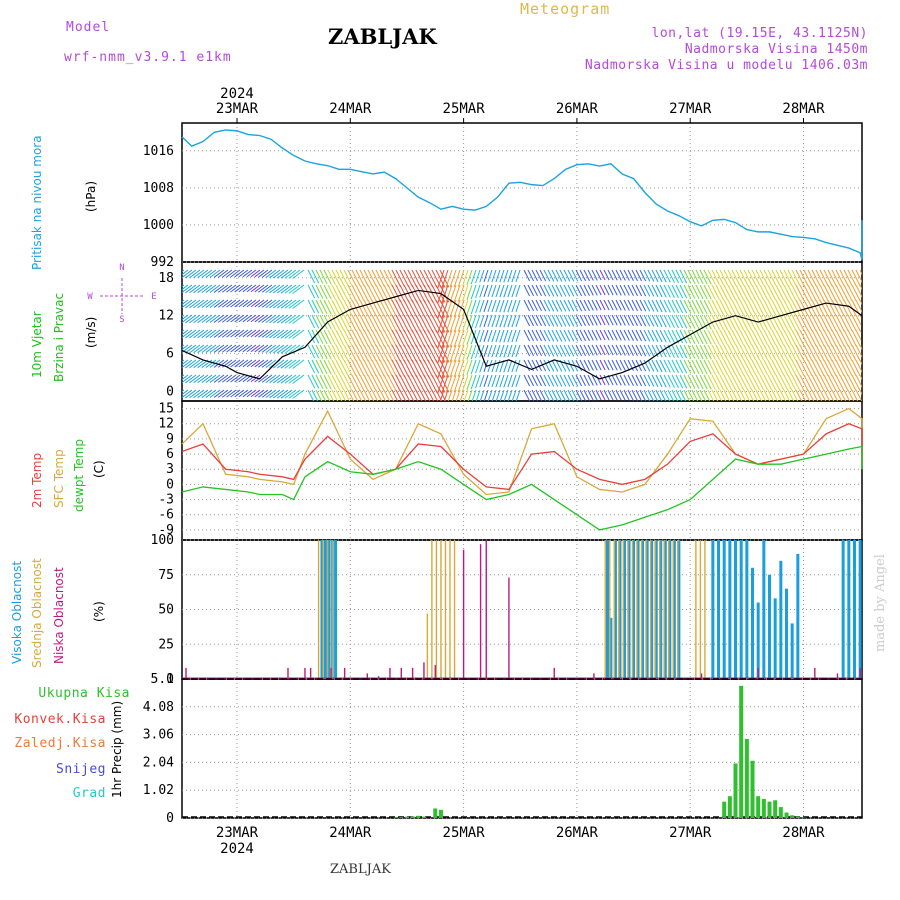 The height and width of the screenshot is (900, 900). Describe the element at coordinates (158, 790) in the screenshot. I see `y-tick-label: 1.02` at that location.